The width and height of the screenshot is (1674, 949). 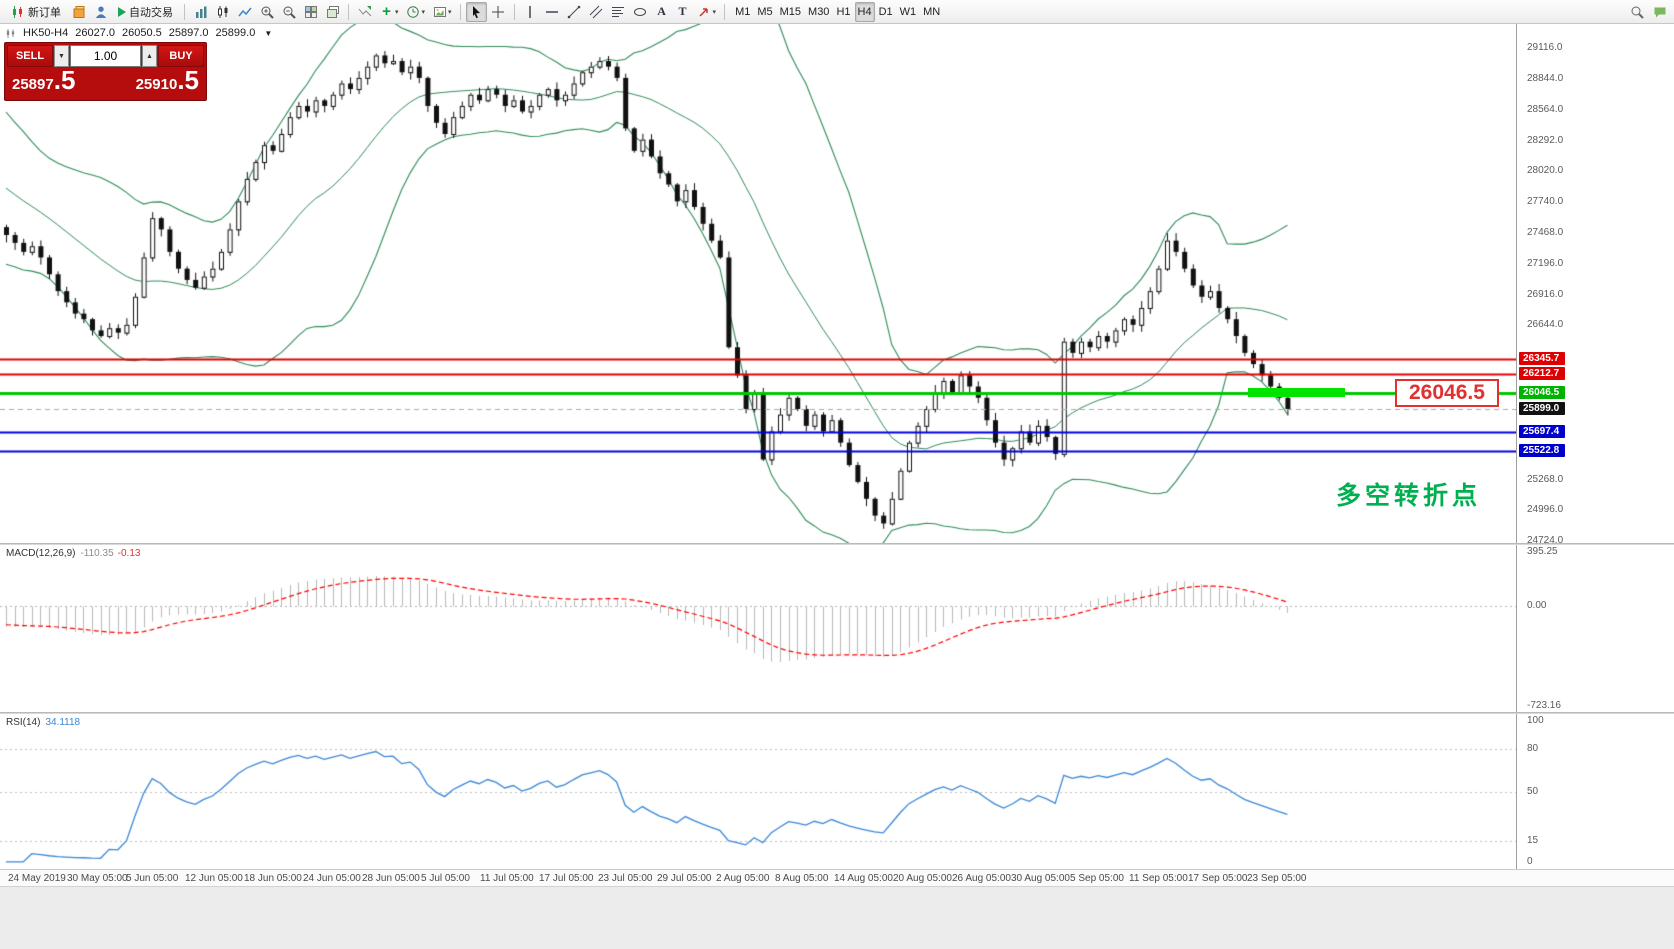 I want to click on price-axis-label: 27468.0, so click(x=1545, y=232).